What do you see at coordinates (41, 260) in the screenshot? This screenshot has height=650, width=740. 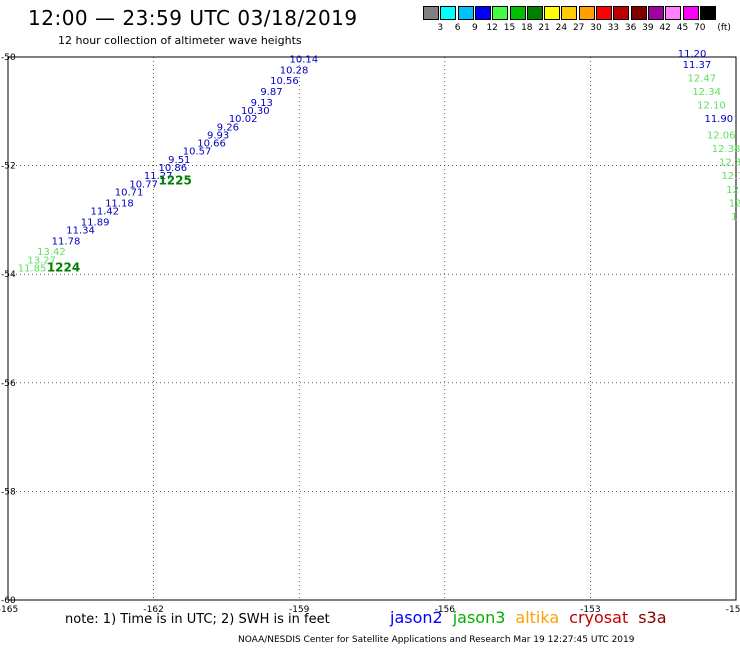 I see `wave-height-value: 13.27` at bounding box center [41, 260].